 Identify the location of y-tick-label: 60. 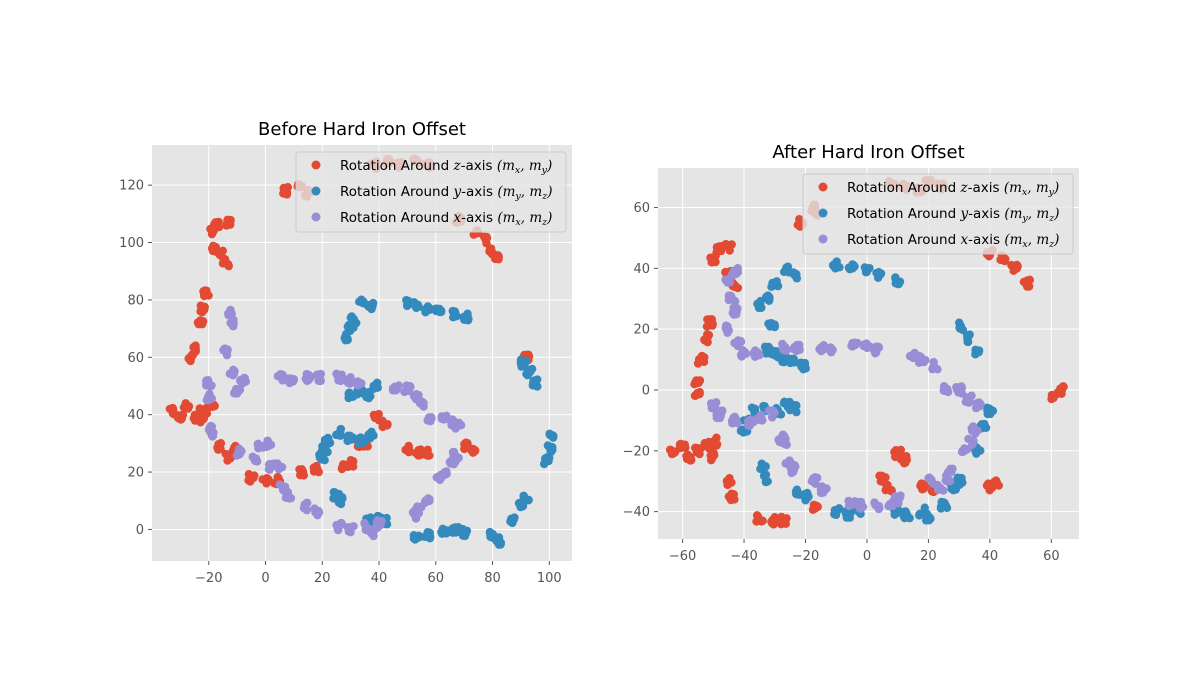
(135, 358).